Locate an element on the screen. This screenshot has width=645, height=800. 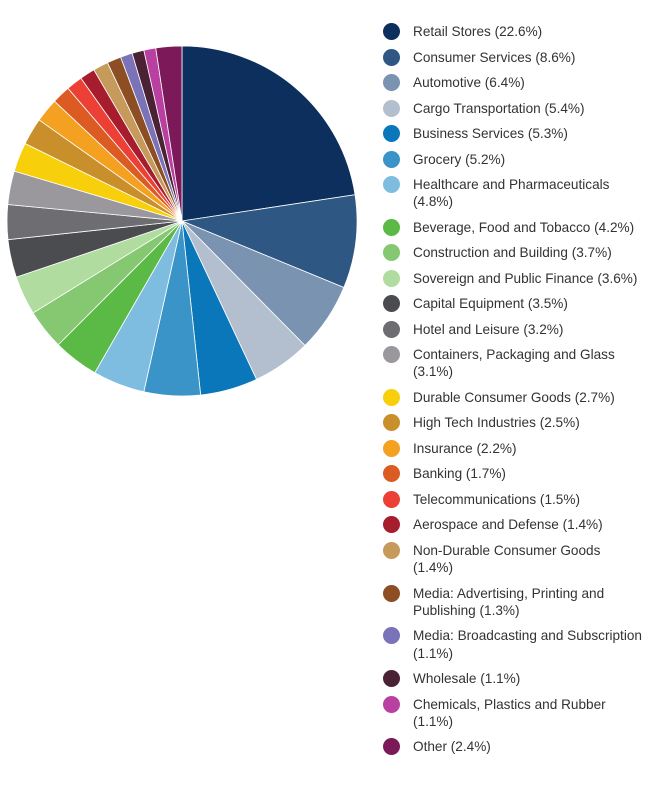
legend-item: Hotel and Leisure (3.2%) is located at coordinates (513, 329).